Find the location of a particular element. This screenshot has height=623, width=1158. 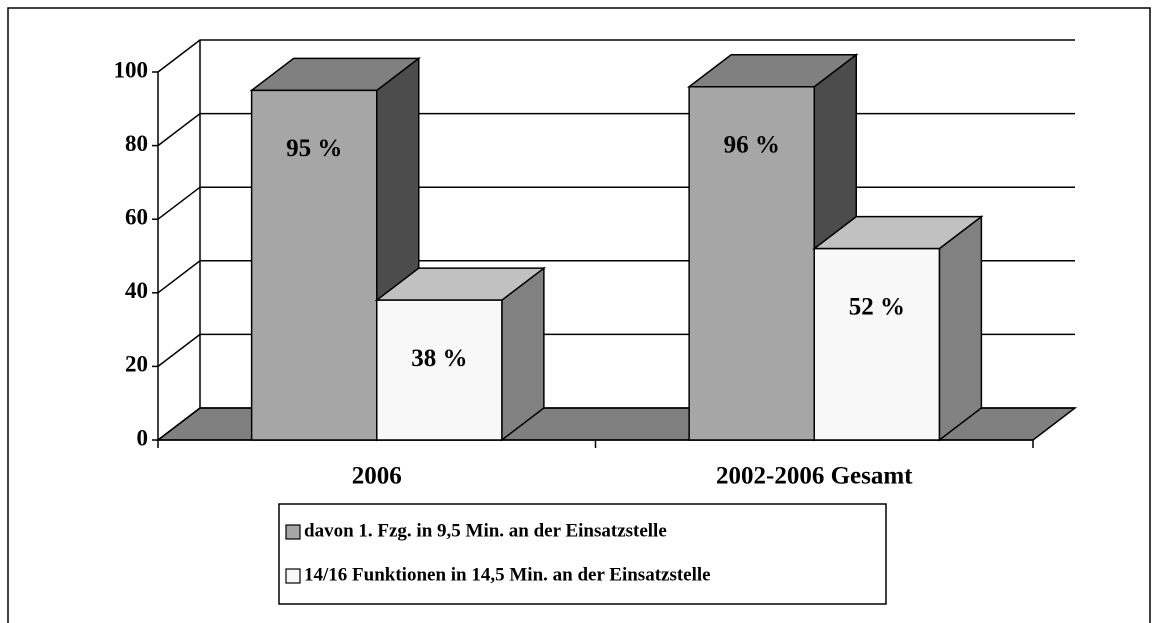

legend-box is located at coordinates (582, 554).